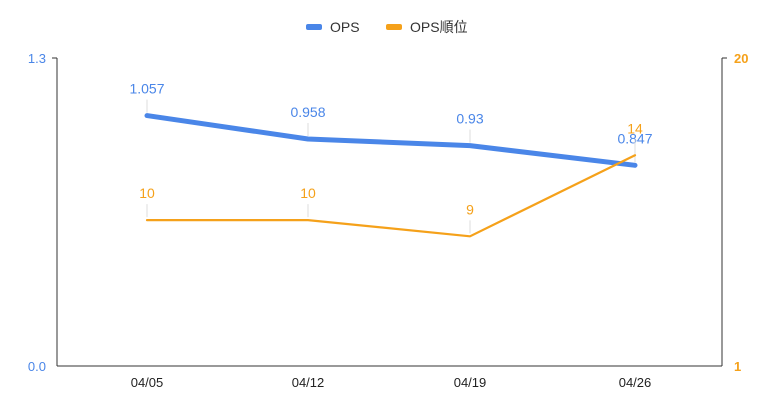  Describe the element at coordinates (147, 382) in the screenshot. I see `x-tick-label: 04/05` at that location.